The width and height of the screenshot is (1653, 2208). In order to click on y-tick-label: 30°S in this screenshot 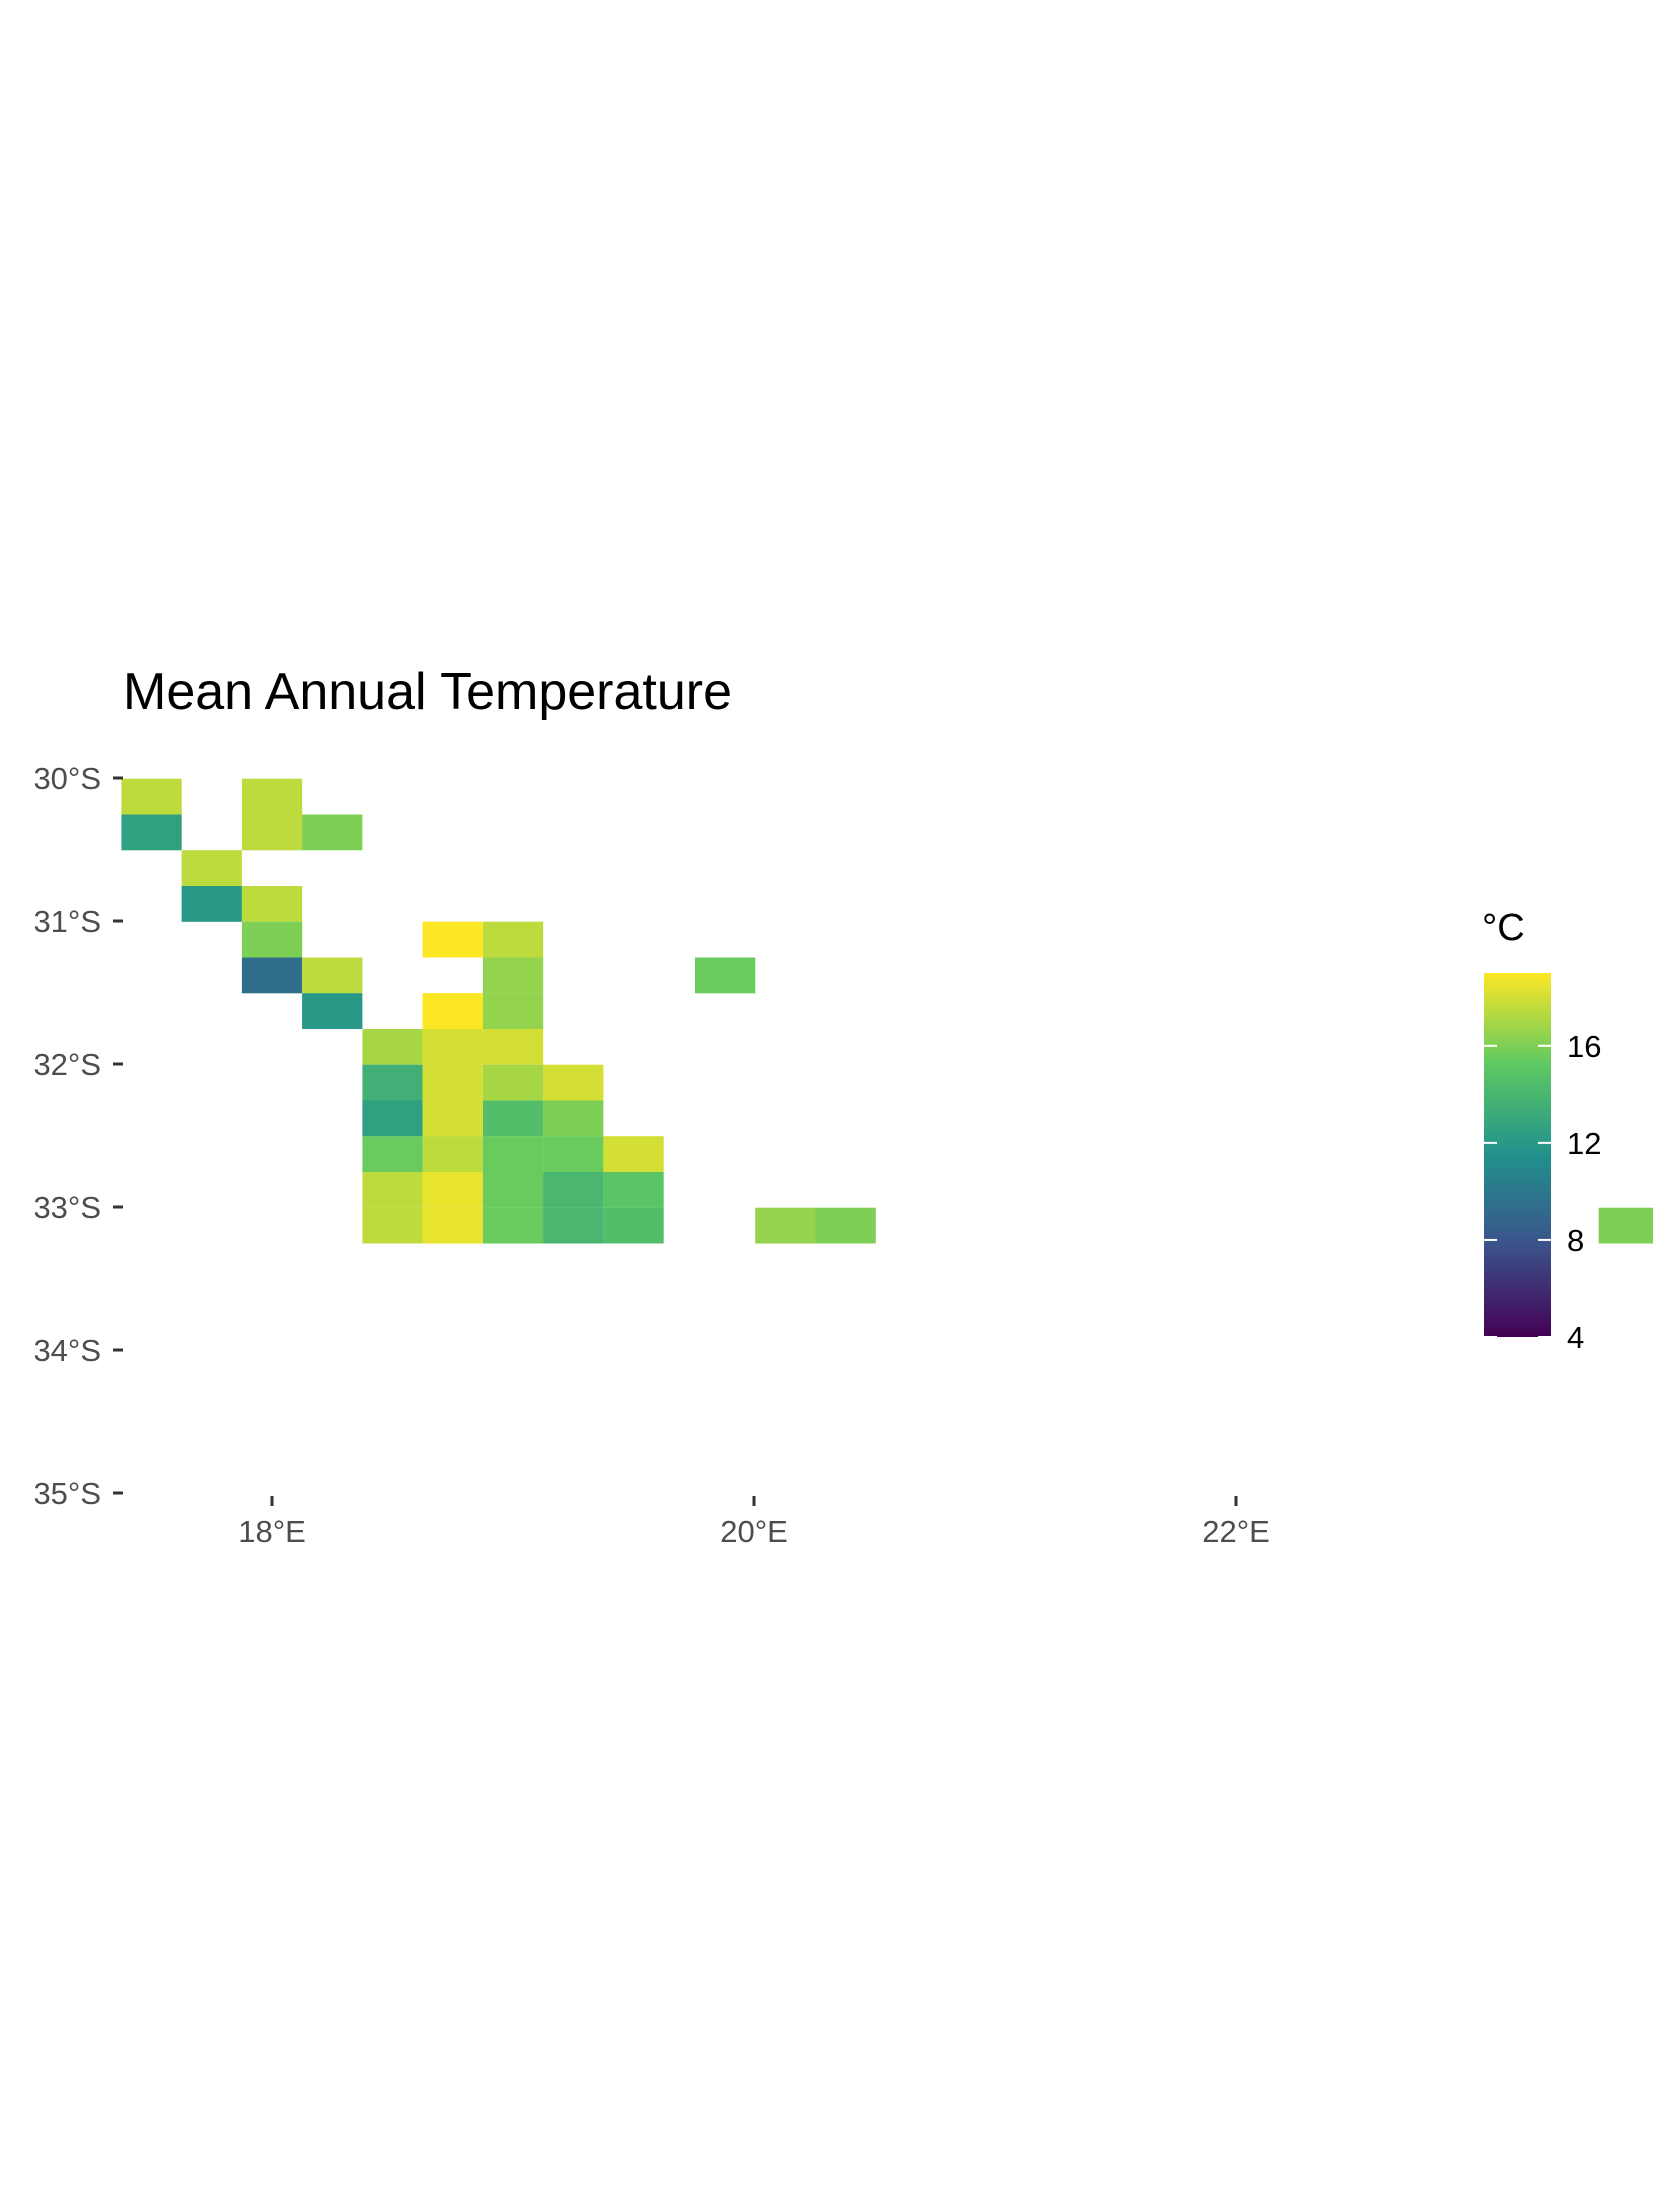, I will do `click(67, 778)`.